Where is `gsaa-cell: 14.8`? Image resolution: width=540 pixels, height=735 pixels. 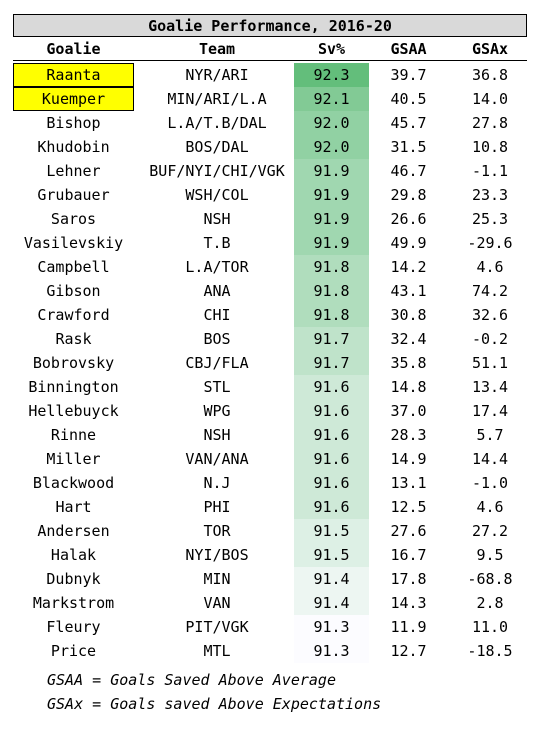 gsaa-cell: 14.8 is located at coordinates (408, 387).